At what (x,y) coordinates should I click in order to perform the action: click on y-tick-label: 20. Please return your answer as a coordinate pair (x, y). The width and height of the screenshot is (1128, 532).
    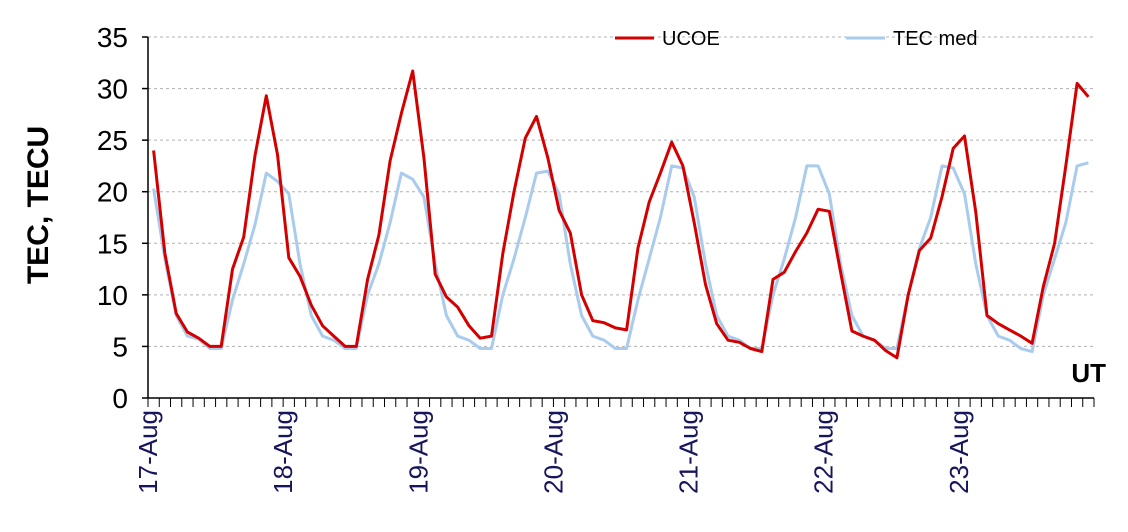
    Looking at the image, I should click on (112, 192).